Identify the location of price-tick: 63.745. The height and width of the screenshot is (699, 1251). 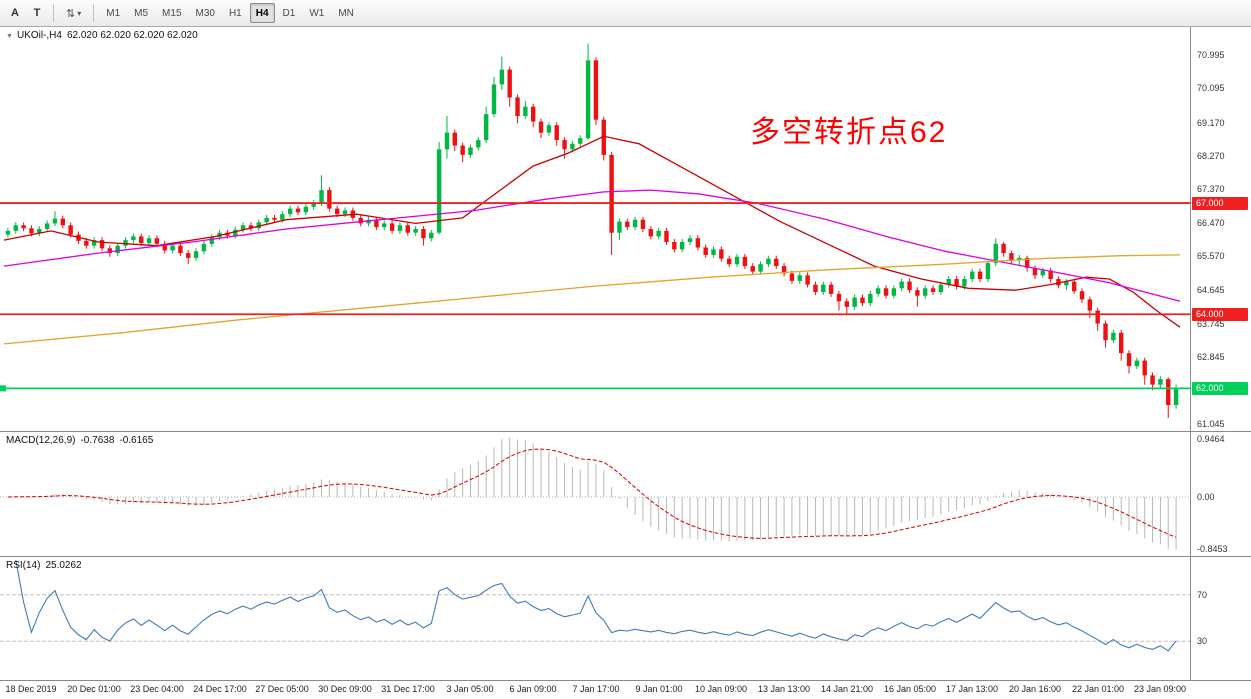
(1211, 323).